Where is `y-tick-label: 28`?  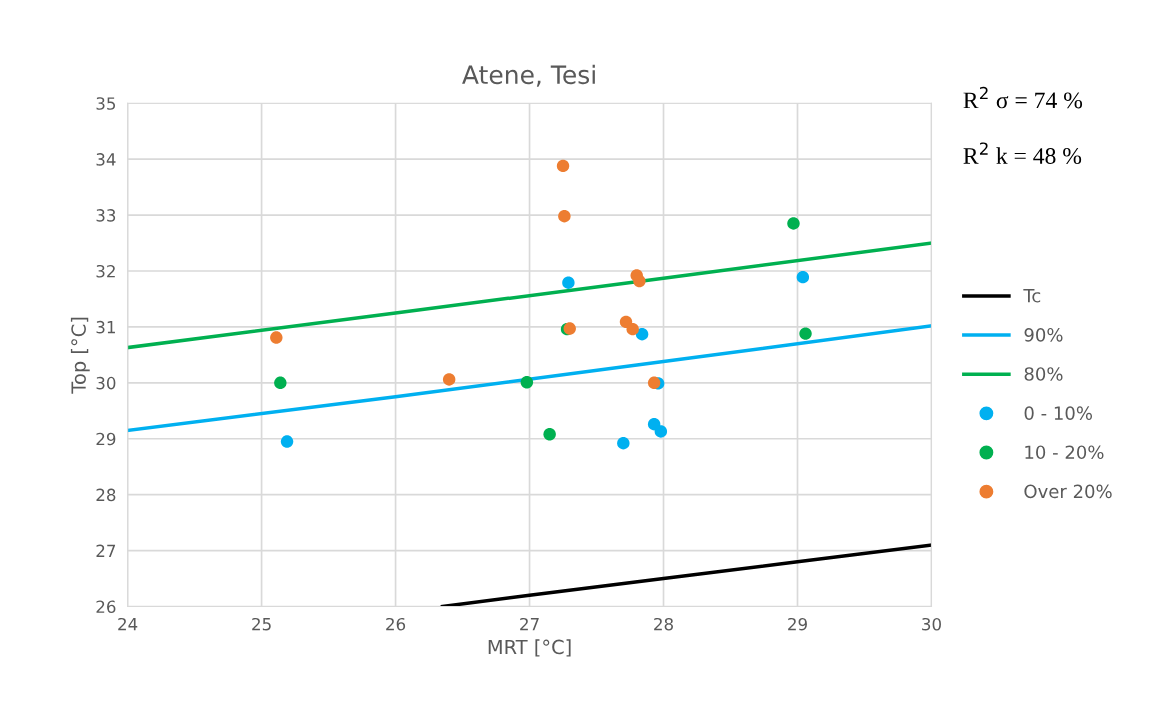 y-tick-label: 28 is located at coordinates (106, 495).